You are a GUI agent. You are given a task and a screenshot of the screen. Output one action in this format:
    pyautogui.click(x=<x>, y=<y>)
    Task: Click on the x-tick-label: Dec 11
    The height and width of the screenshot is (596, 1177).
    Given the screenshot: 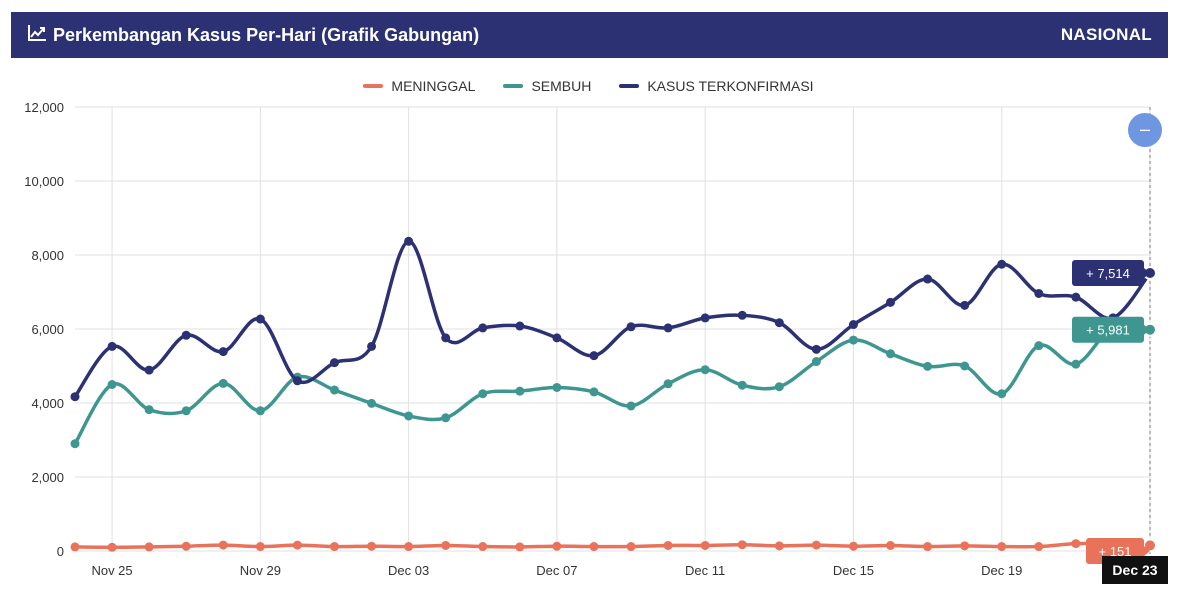 What is the action you would take?
    pyautogui.click(x=705, y=570)
    